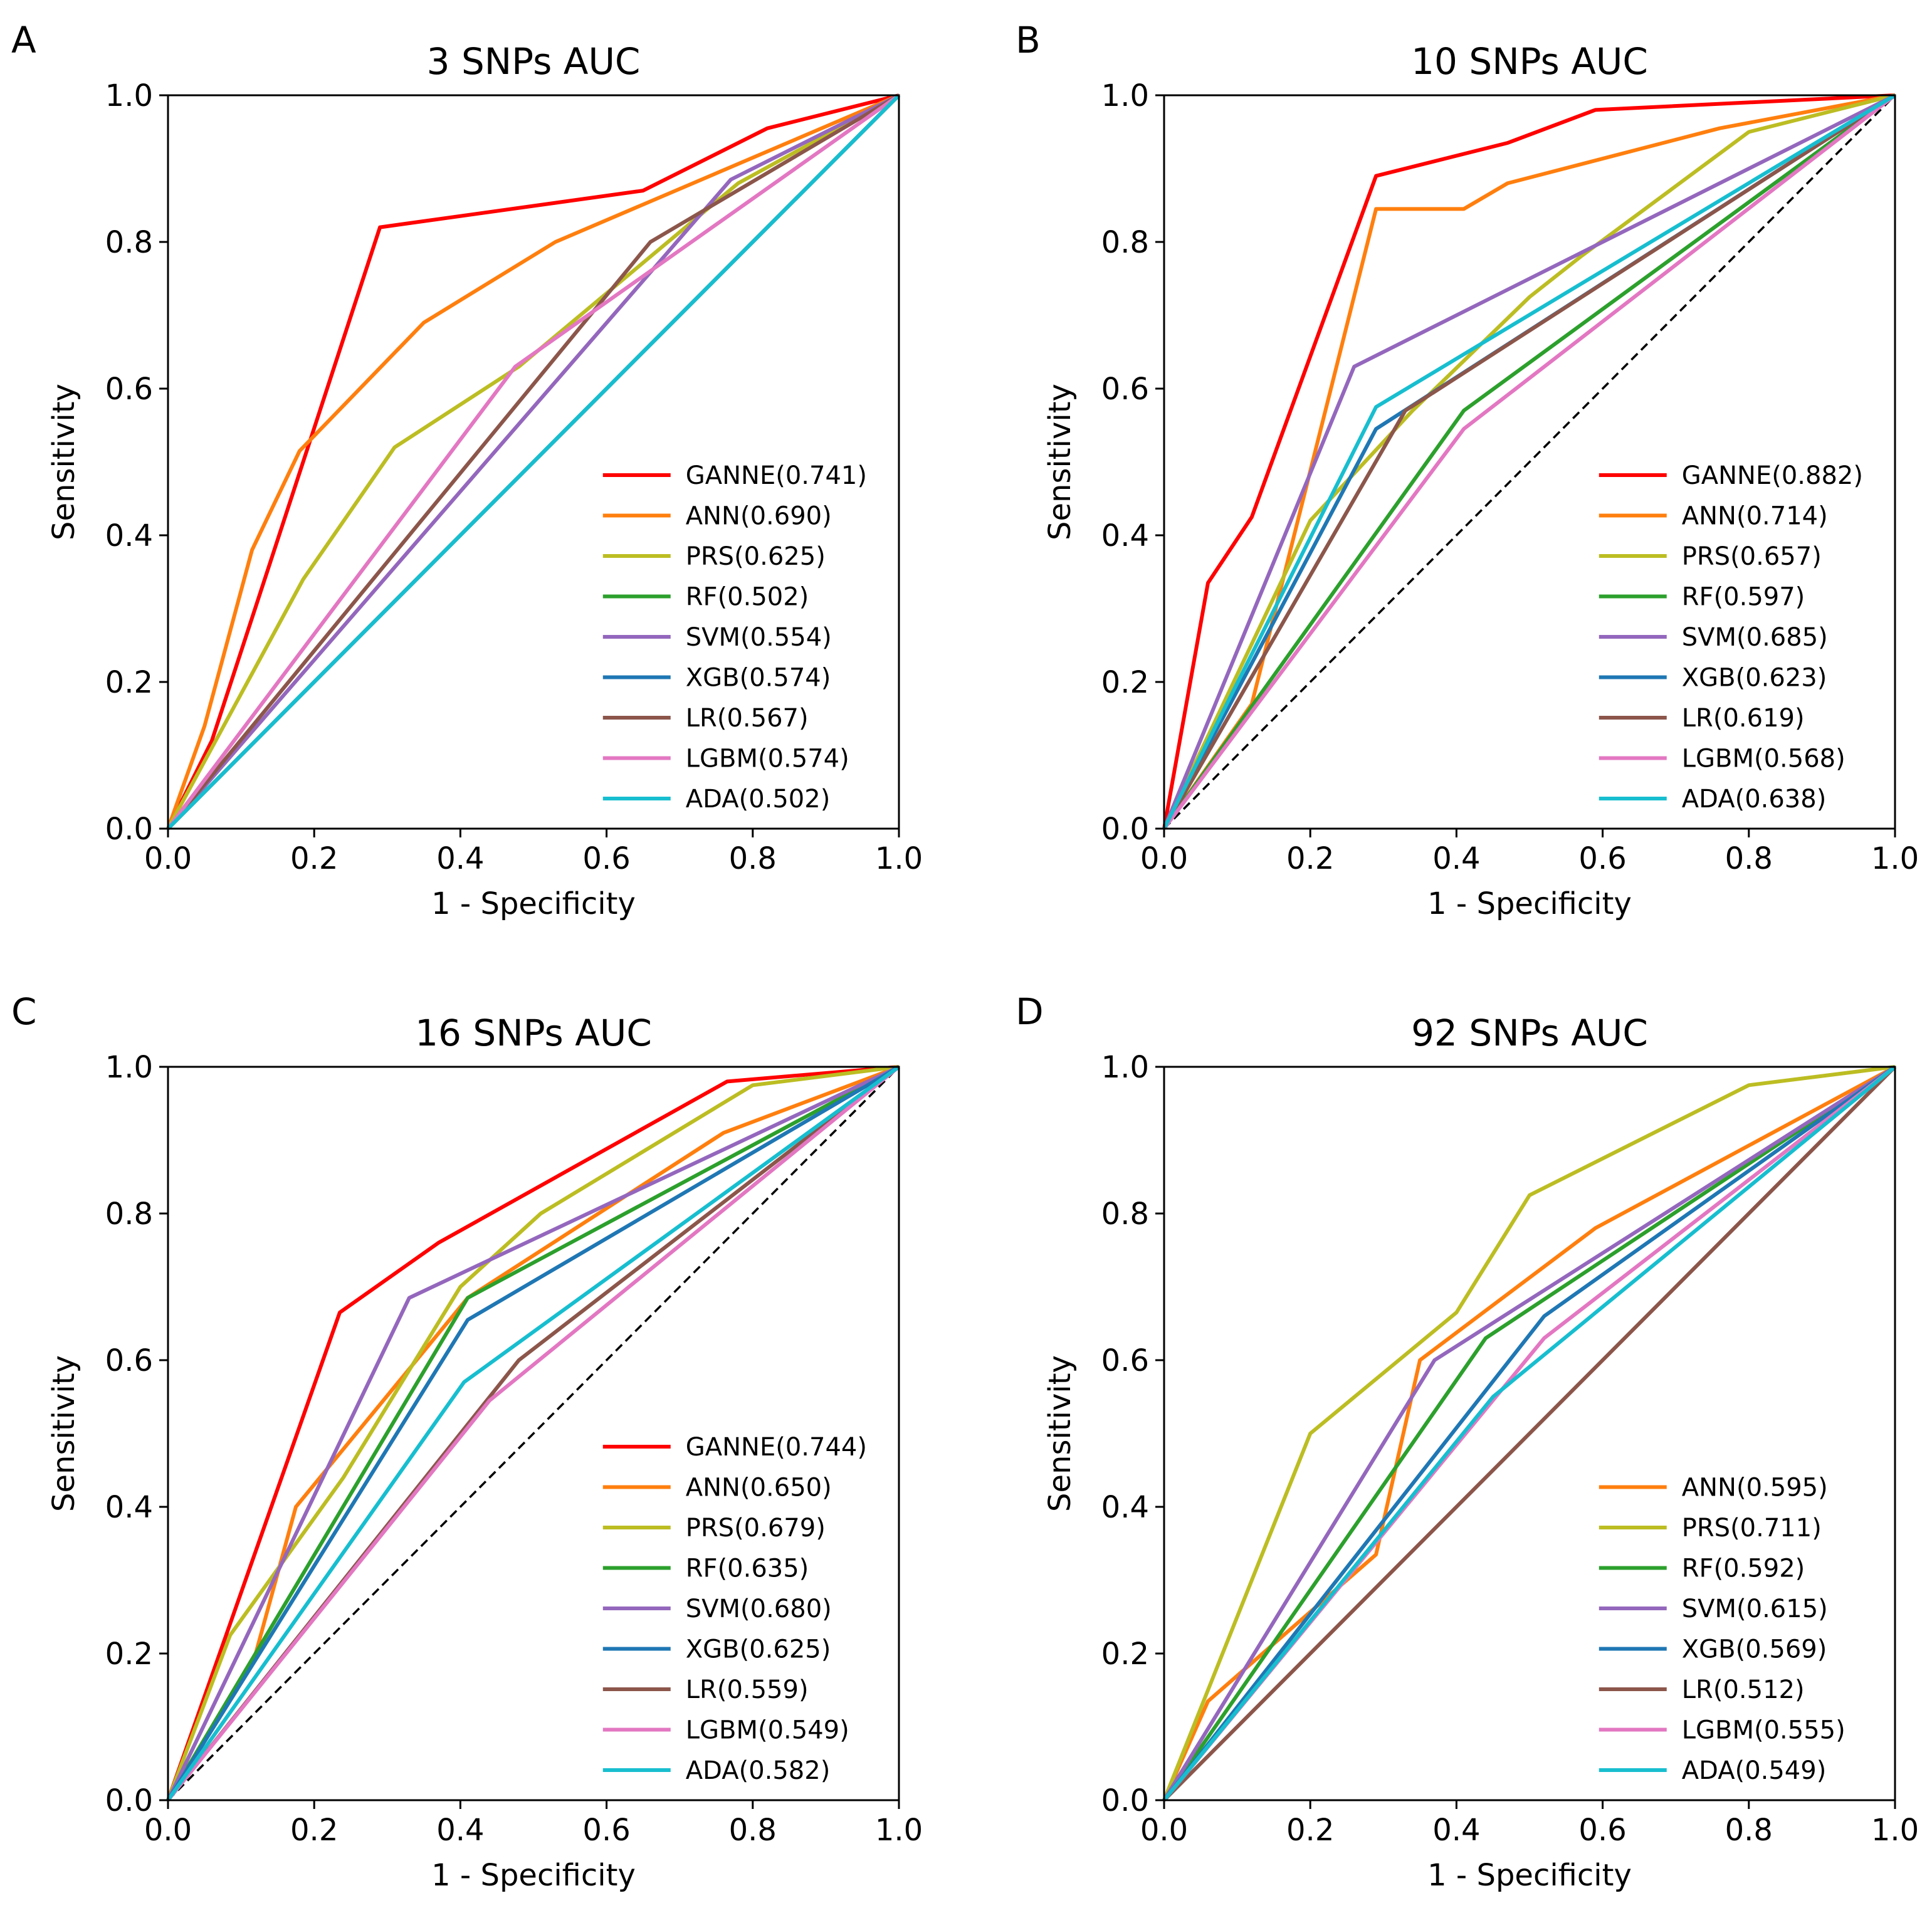  Describe the element at coordinates (706, 1568) in the screenshot. I see `legend-item-rf: RF(0.635)` at that location.